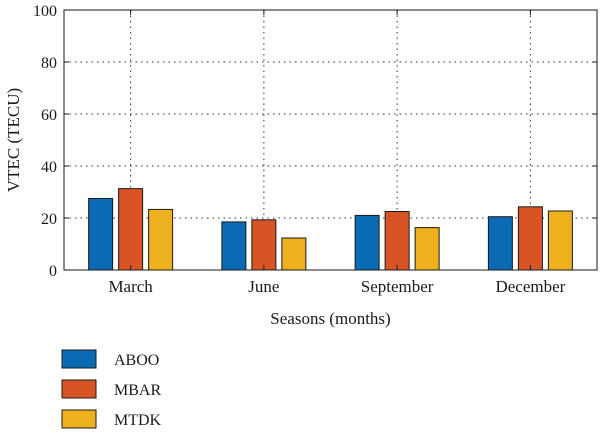 Image resolution: width=600 pixels, height=434 pixels. What do you see at coordinates (53, 271) in the screenshot?
I see `y-tick-label: 0` at bounding box center [53, 271].